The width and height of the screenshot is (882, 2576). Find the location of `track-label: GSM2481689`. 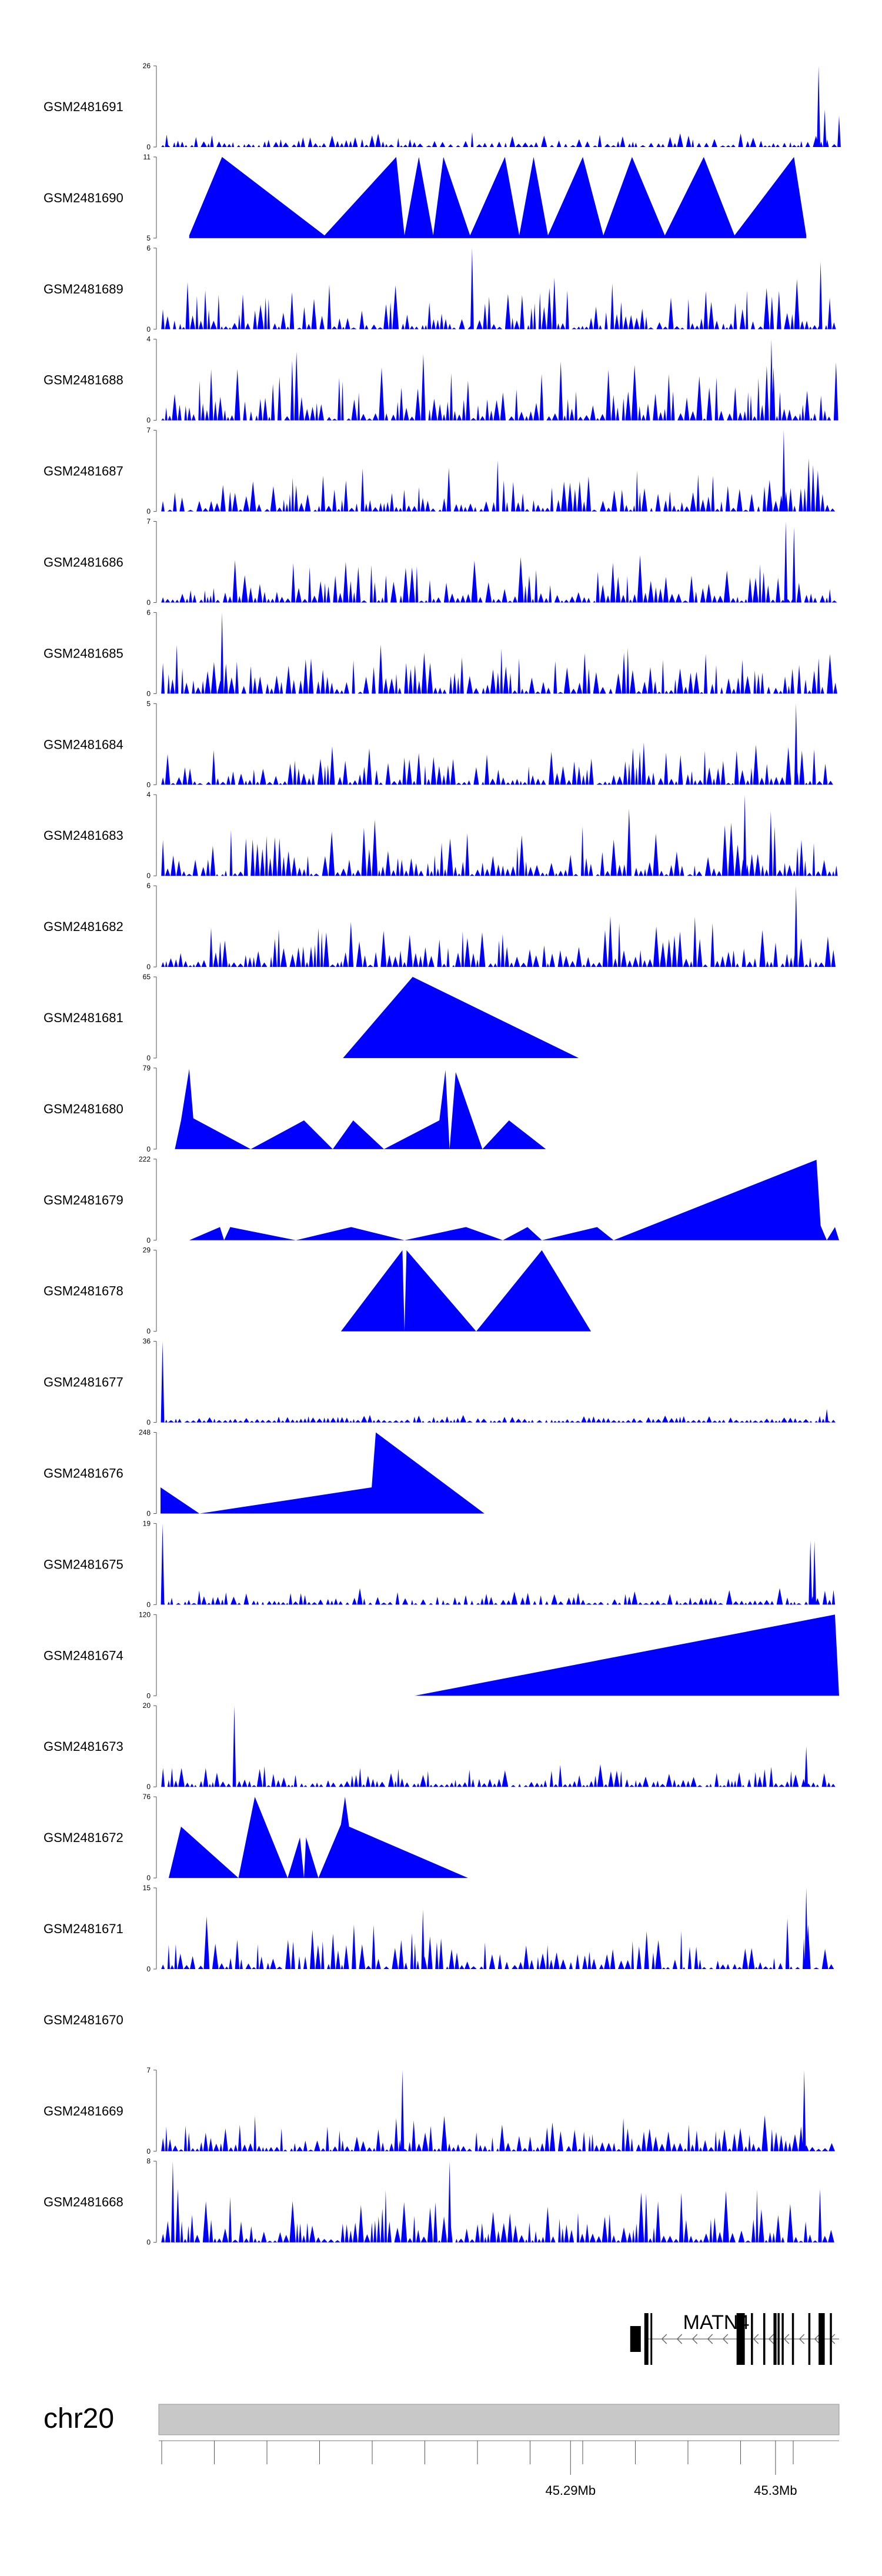

track-label: GSM2481689 is located at coordinates (83, 289).